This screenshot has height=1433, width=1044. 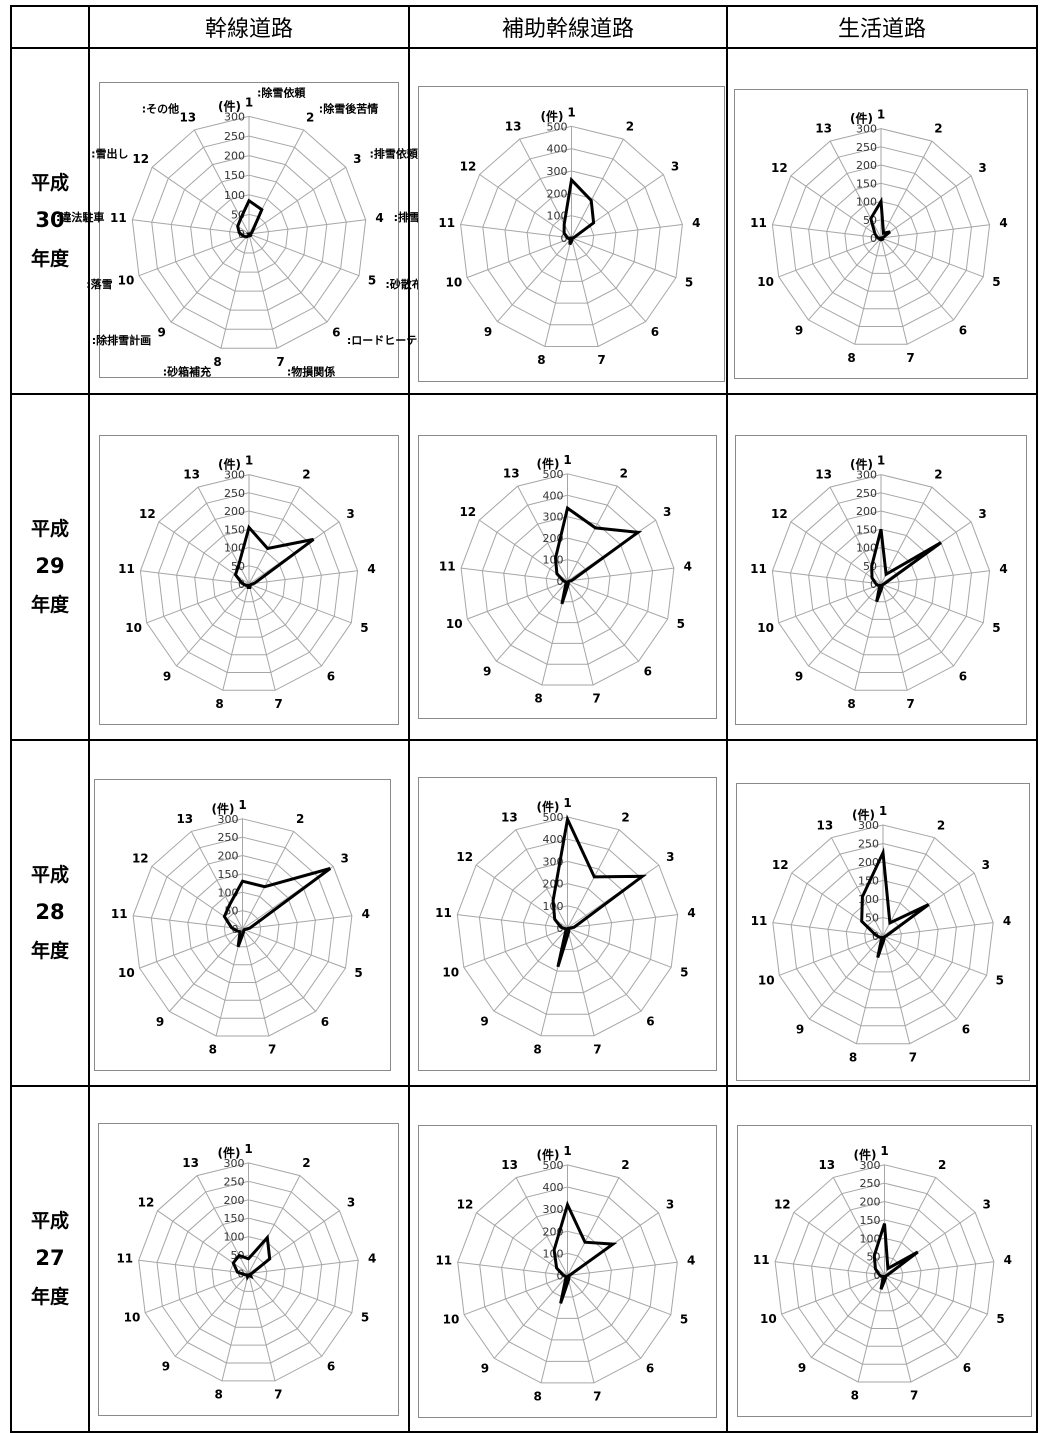 I want to click on tick-label: 500, so click(x=553, y=1165).